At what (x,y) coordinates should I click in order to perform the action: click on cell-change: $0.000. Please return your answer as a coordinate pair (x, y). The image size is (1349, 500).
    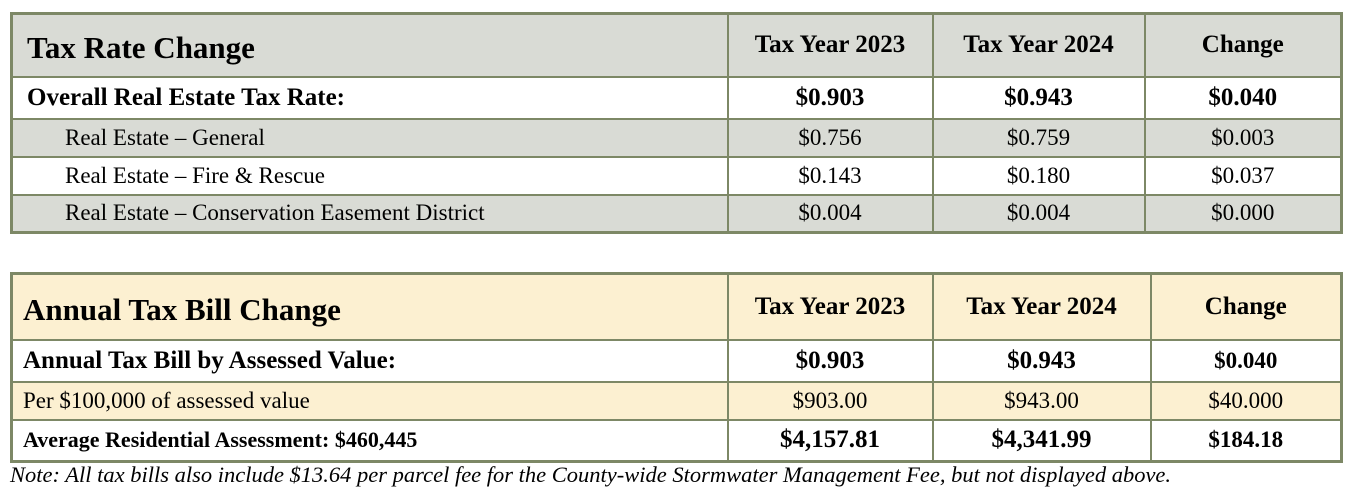
    Looking at the image, I should click on (1243, 213).